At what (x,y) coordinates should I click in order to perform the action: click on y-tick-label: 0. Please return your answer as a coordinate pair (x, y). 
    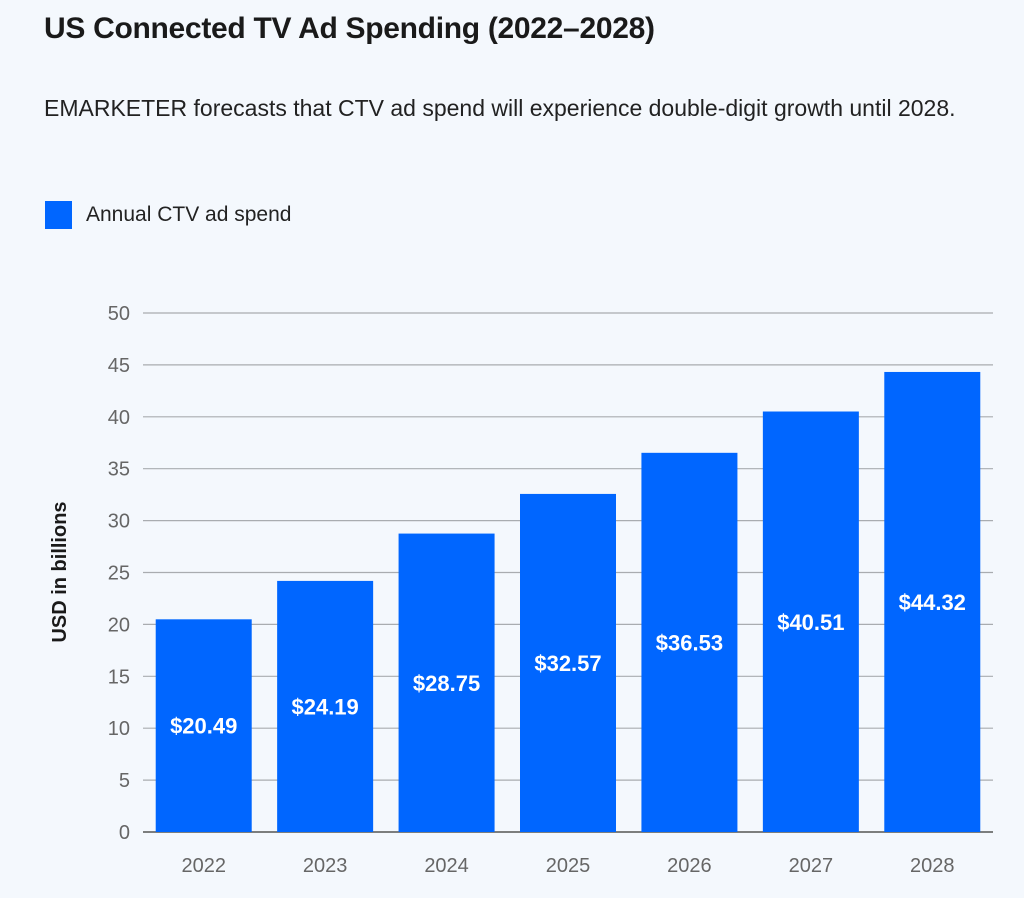
    Looking at the image, I should click on (124, 833).